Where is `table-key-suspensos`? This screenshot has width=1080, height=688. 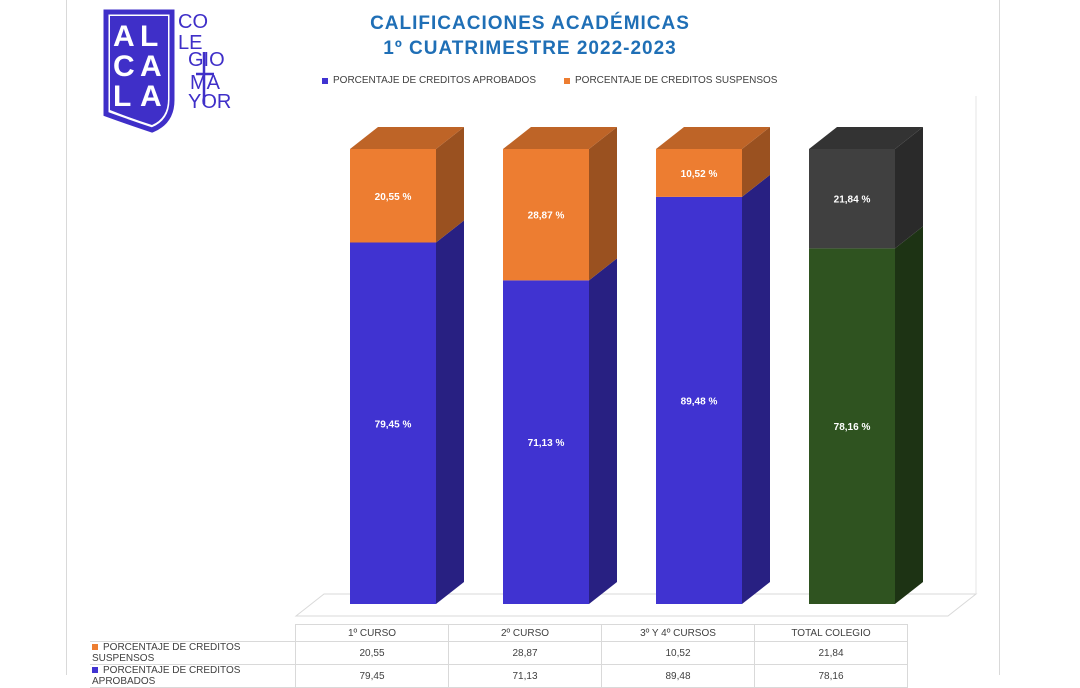
table-key-suspensos is located at coordinates (95, 647).